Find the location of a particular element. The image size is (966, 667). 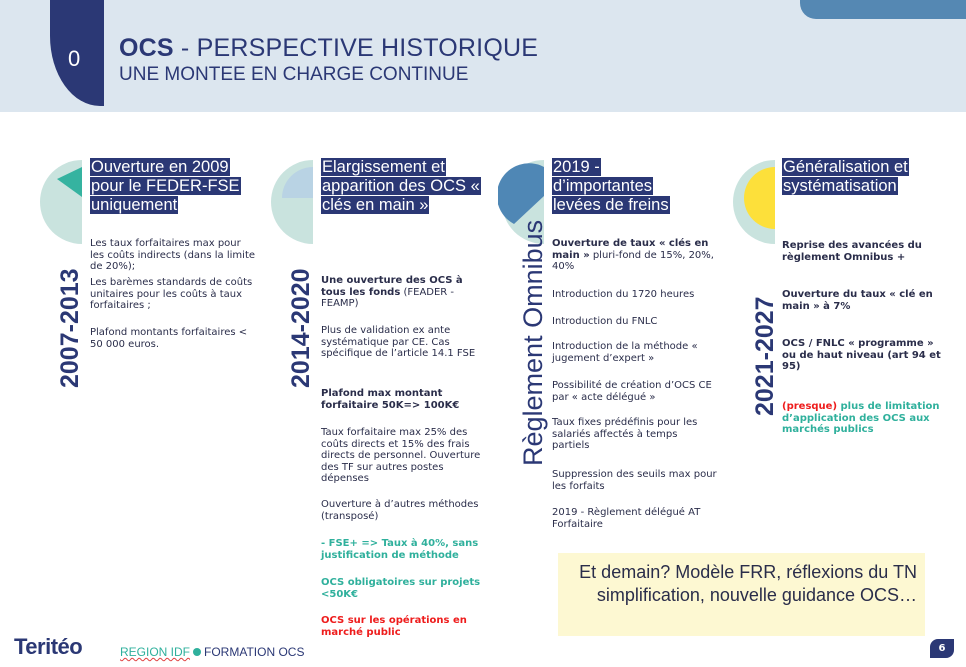

pie-2019-icon is located at coordinates (521, 202).